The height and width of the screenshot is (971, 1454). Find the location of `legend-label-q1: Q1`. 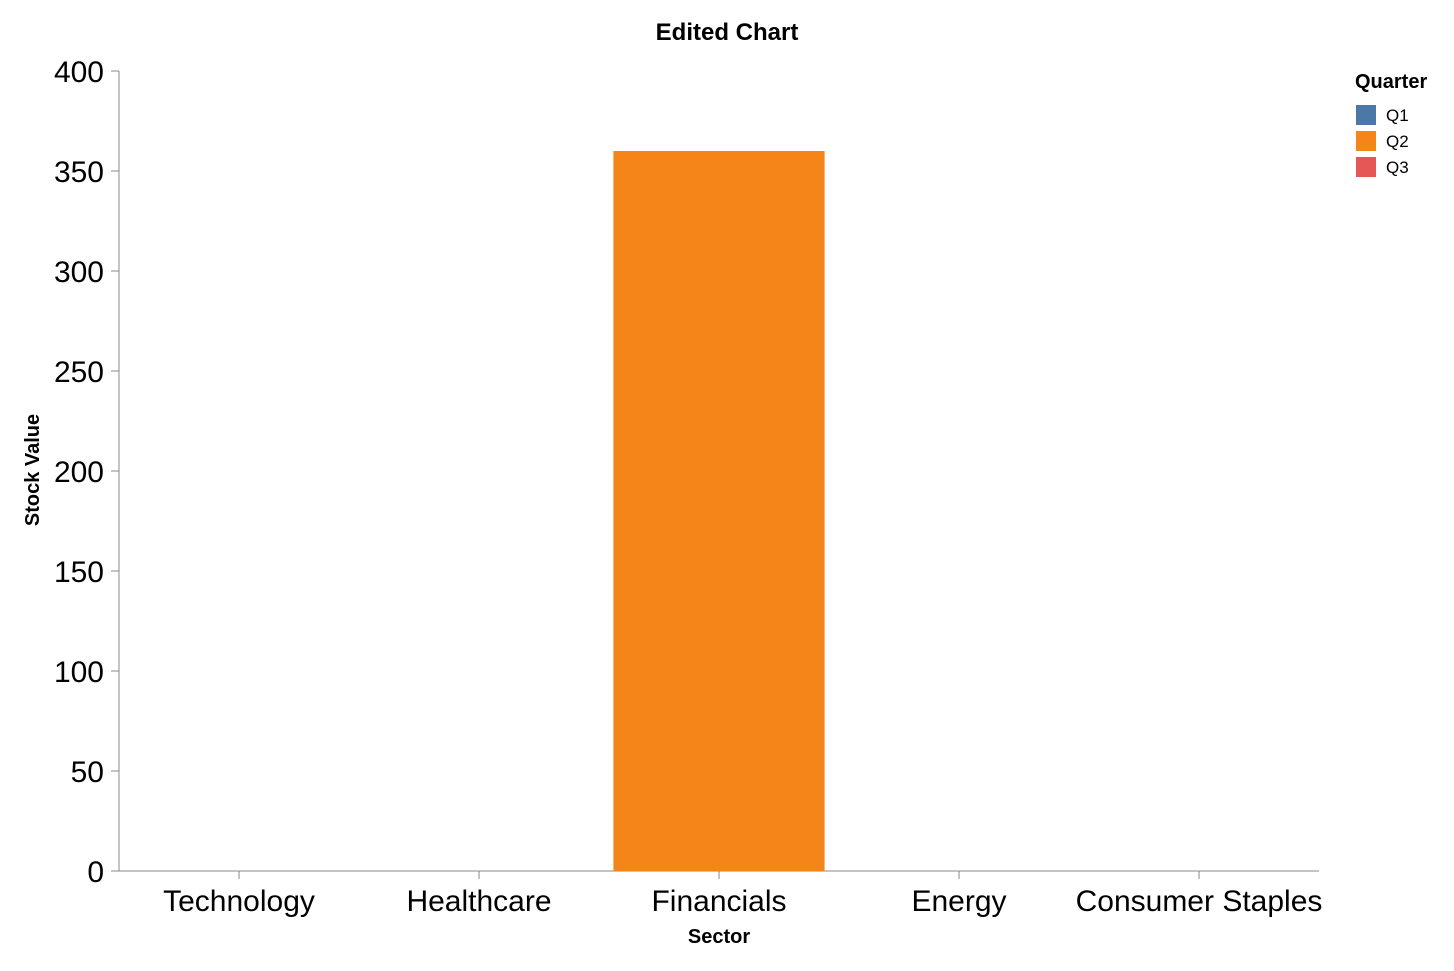

legend-label-q1: Q1 is located at coordinates (1397, 115).